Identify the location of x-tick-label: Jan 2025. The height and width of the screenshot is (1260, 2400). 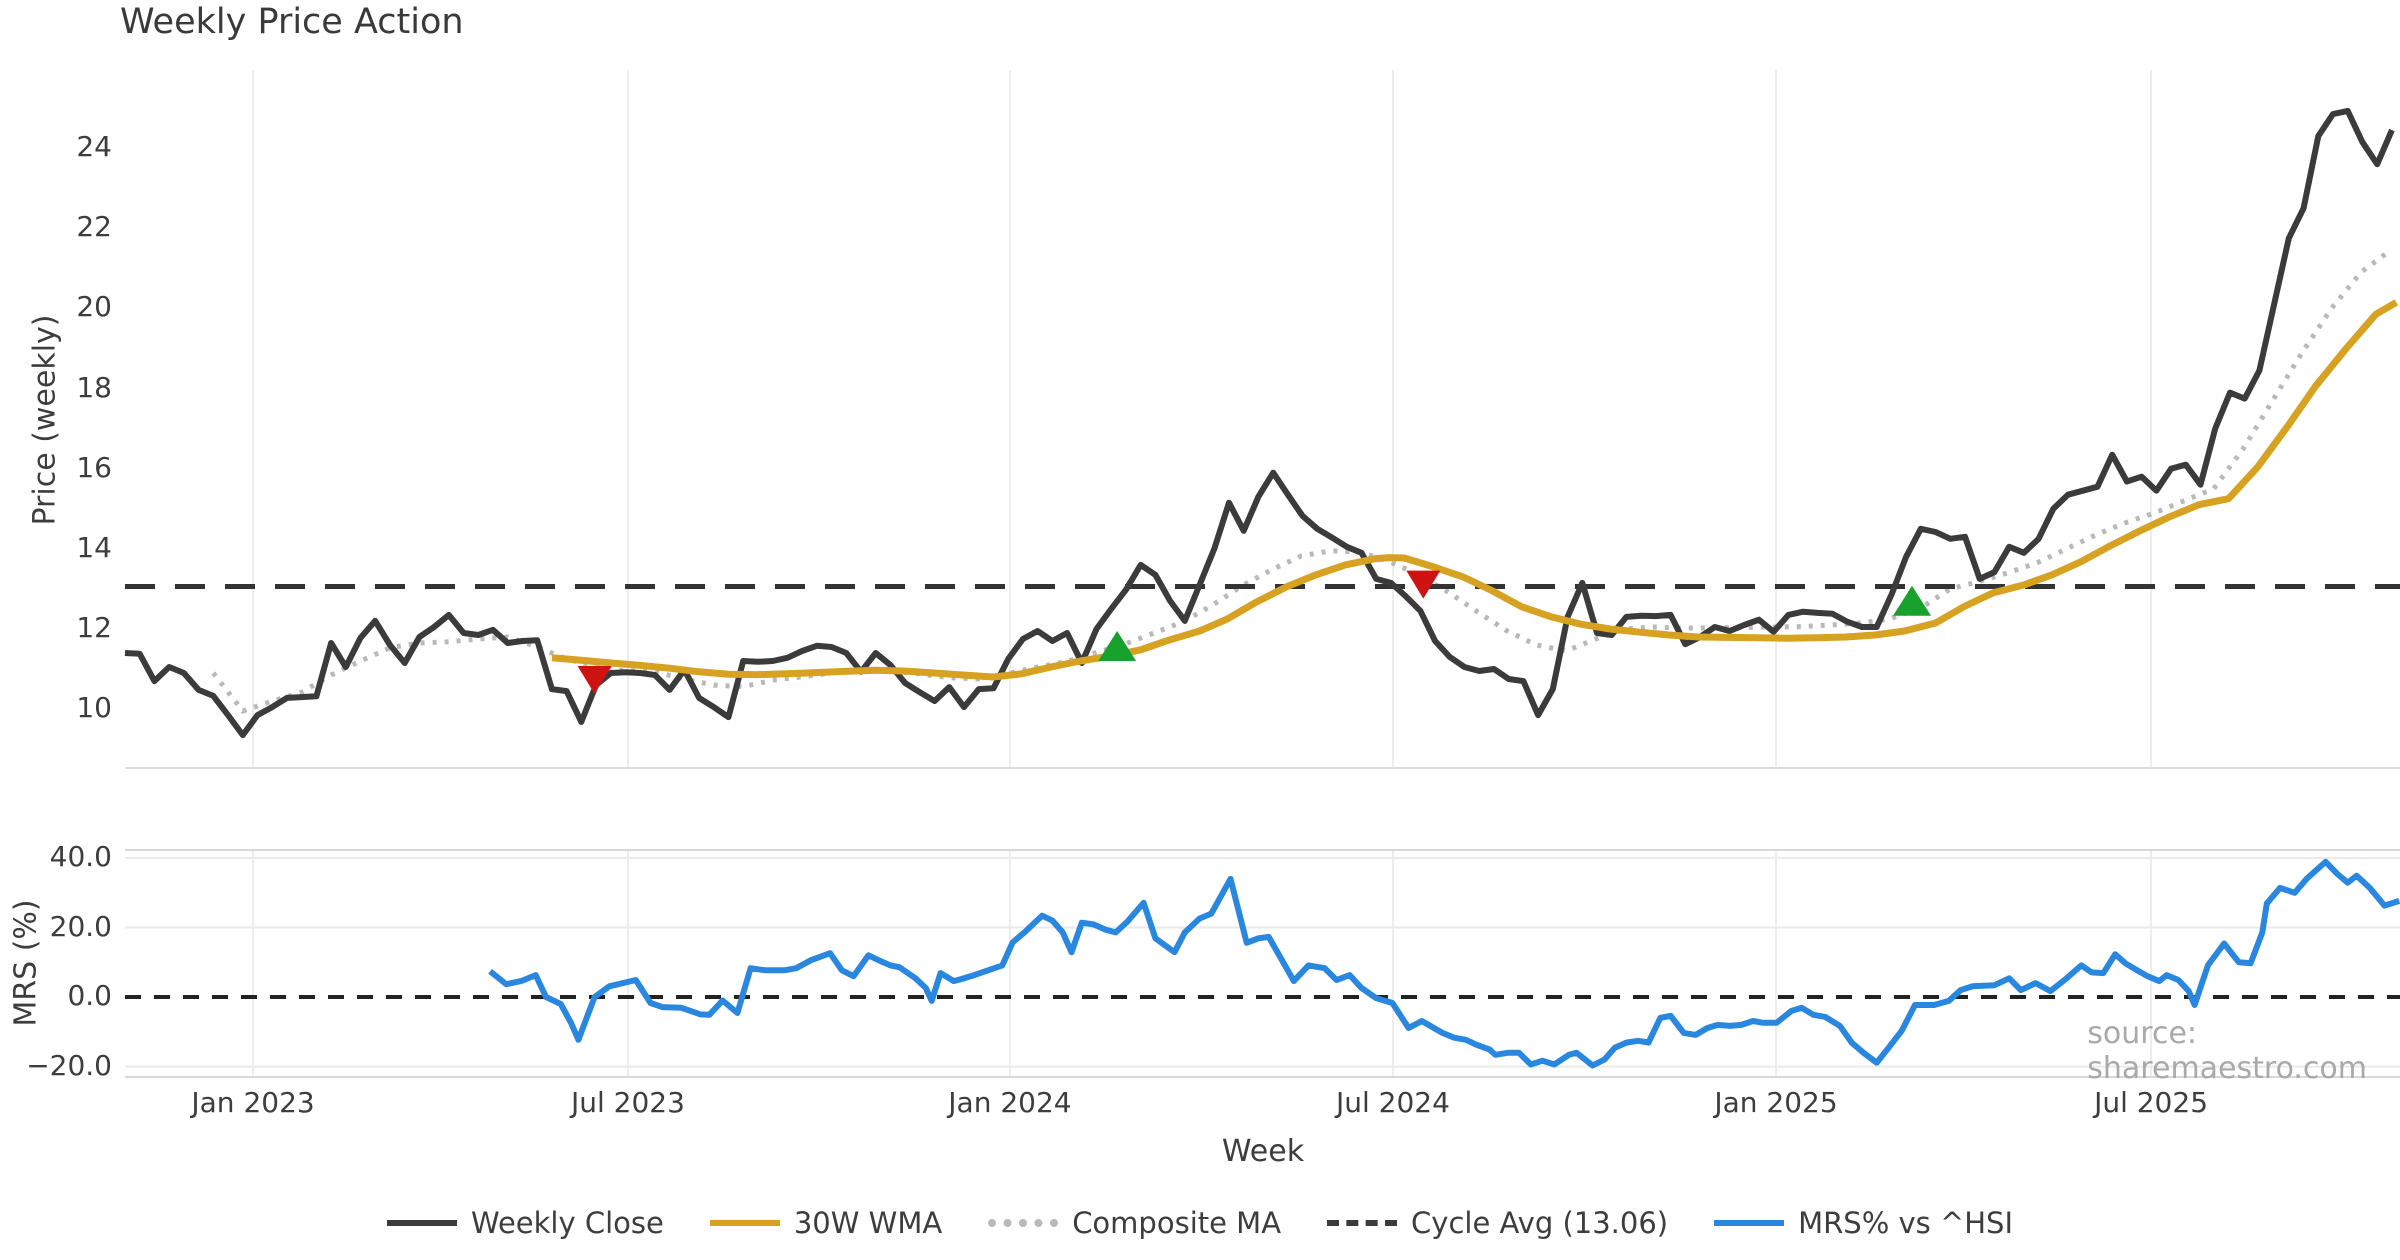
(1776, 1102).